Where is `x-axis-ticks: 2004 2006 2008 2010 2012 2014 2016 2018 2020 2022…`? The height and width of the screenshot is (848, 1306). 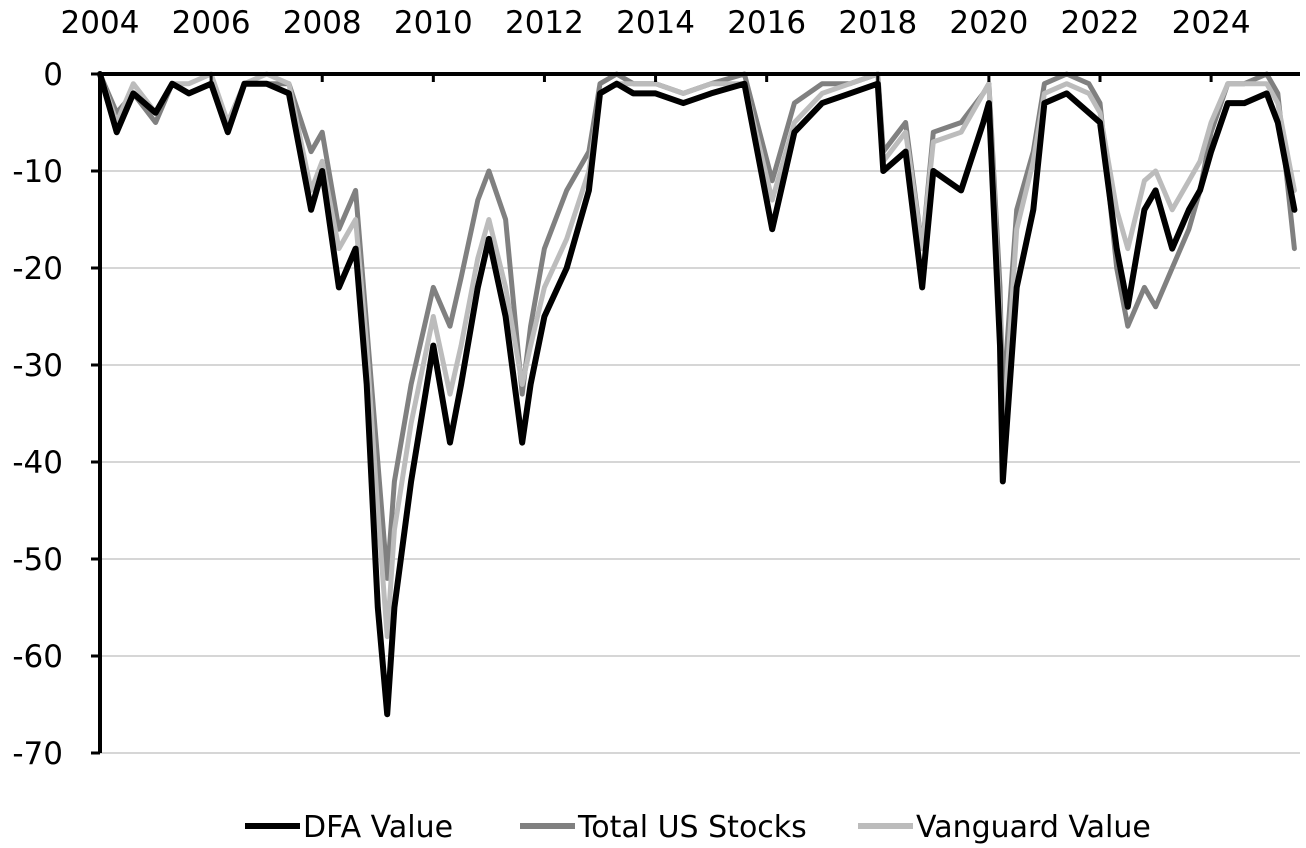
x-axis-ticks: 2004 2006 2008 2010 2012 2014 2016 2018 2020 2022… is located at coordinates (656, 43).